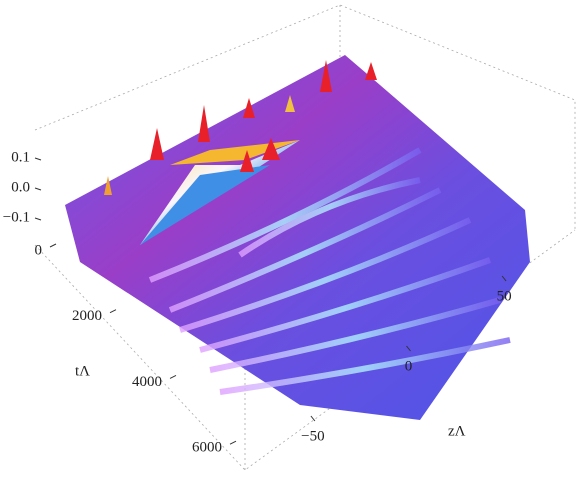 This screenshot has height=486, width=581. I want to click on y-tick-label: 6000, so click(207, 448).